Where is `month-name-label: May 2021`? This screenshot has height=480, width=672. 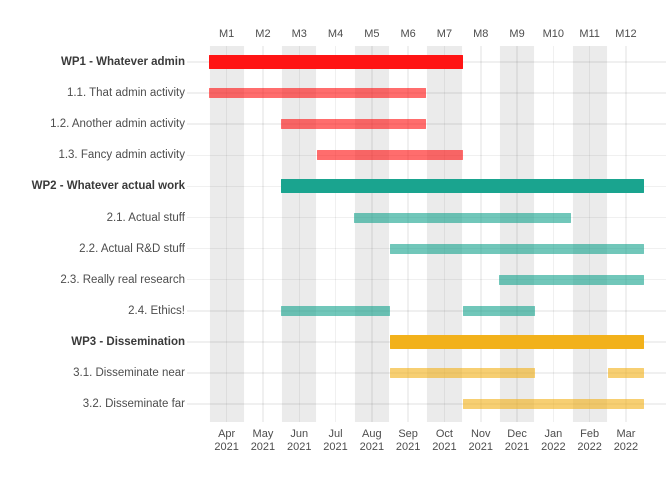 month-name-label: May 2021 is located at coordinates (263, 441).